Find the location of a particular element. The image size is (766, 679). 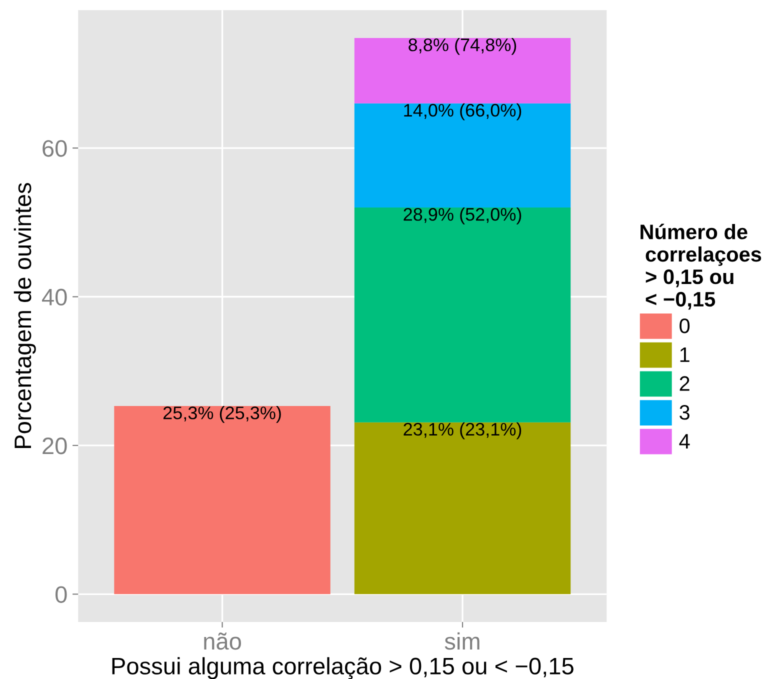

legend-label: 3 is located at coordinates (685, 412).